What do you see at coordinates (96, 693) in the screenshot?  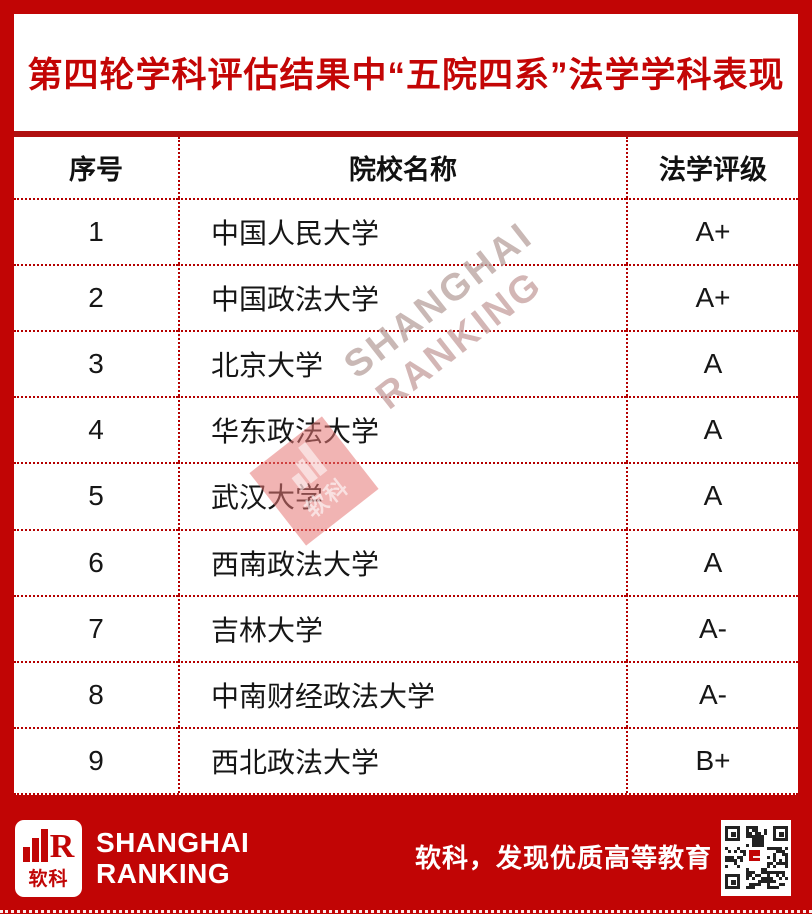 I see `cell-rank: 8` at bounding box center [96, 693].